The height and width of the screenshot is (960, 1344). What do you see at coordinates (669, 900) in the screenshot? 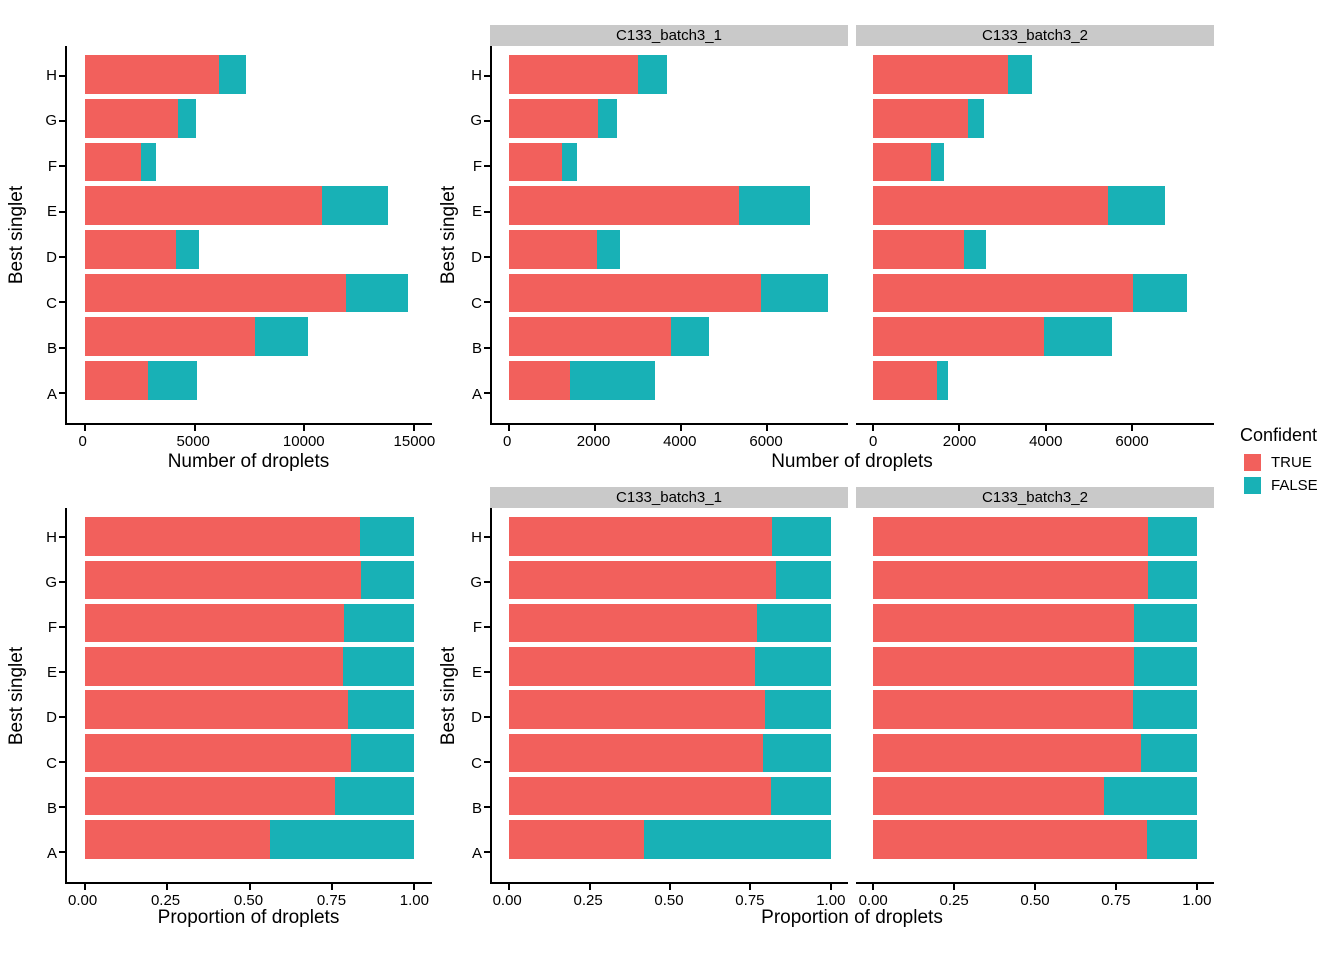
I see `x-tick-label: 0.50` at bounding box center [669, 900].